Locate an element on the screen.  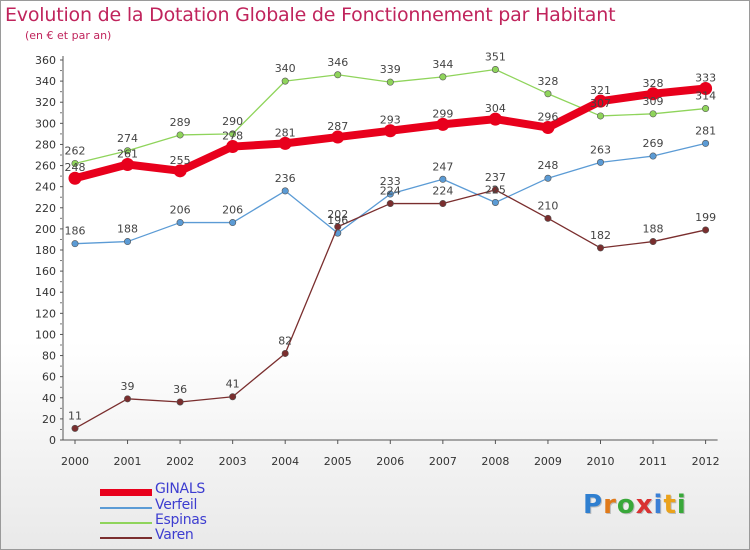
data-label-espinas: 339 is located at coordinates (390, 69).